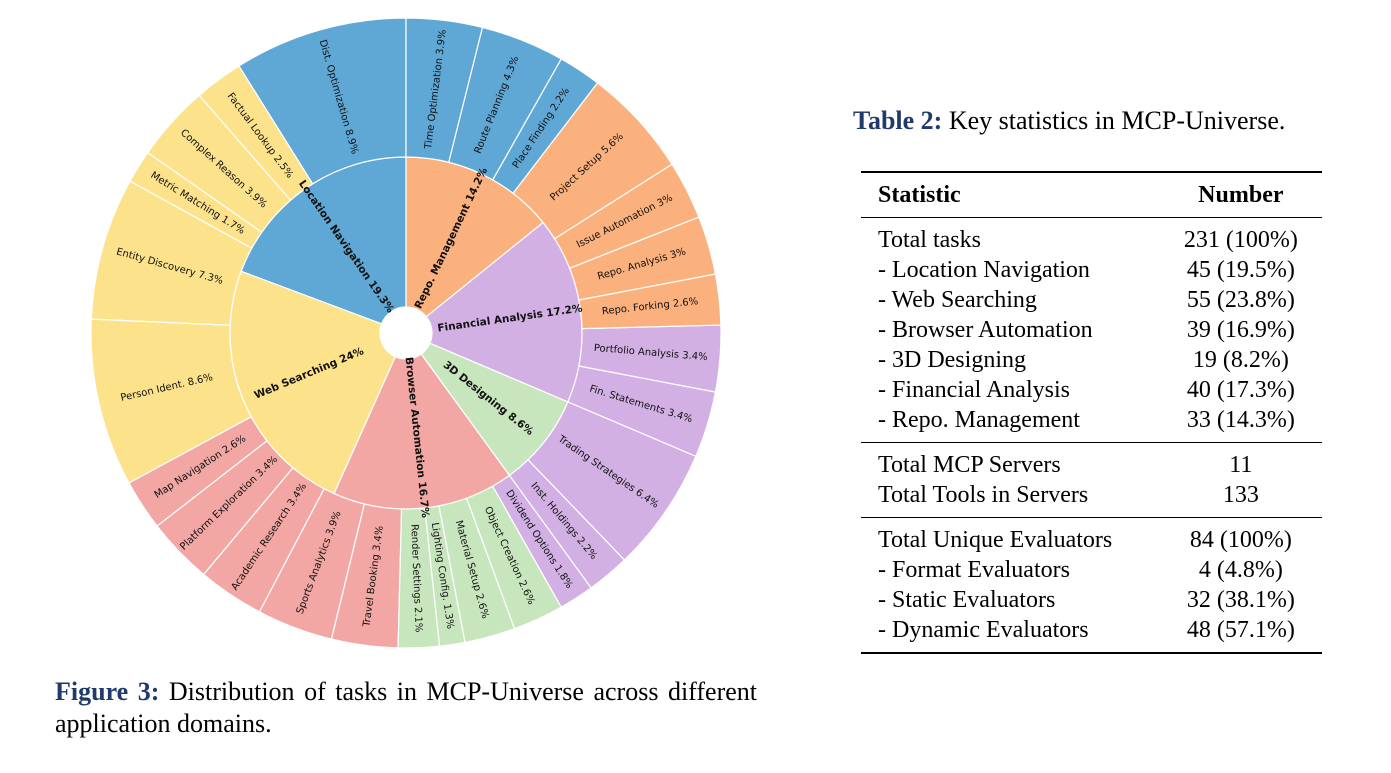 The height and width of the screenshot is (773, 1391). Describe the element at coordinates (1114, 120) in the screenshot. I see `table-caption-text: Key statistics in MCP-Universe.` at that location.